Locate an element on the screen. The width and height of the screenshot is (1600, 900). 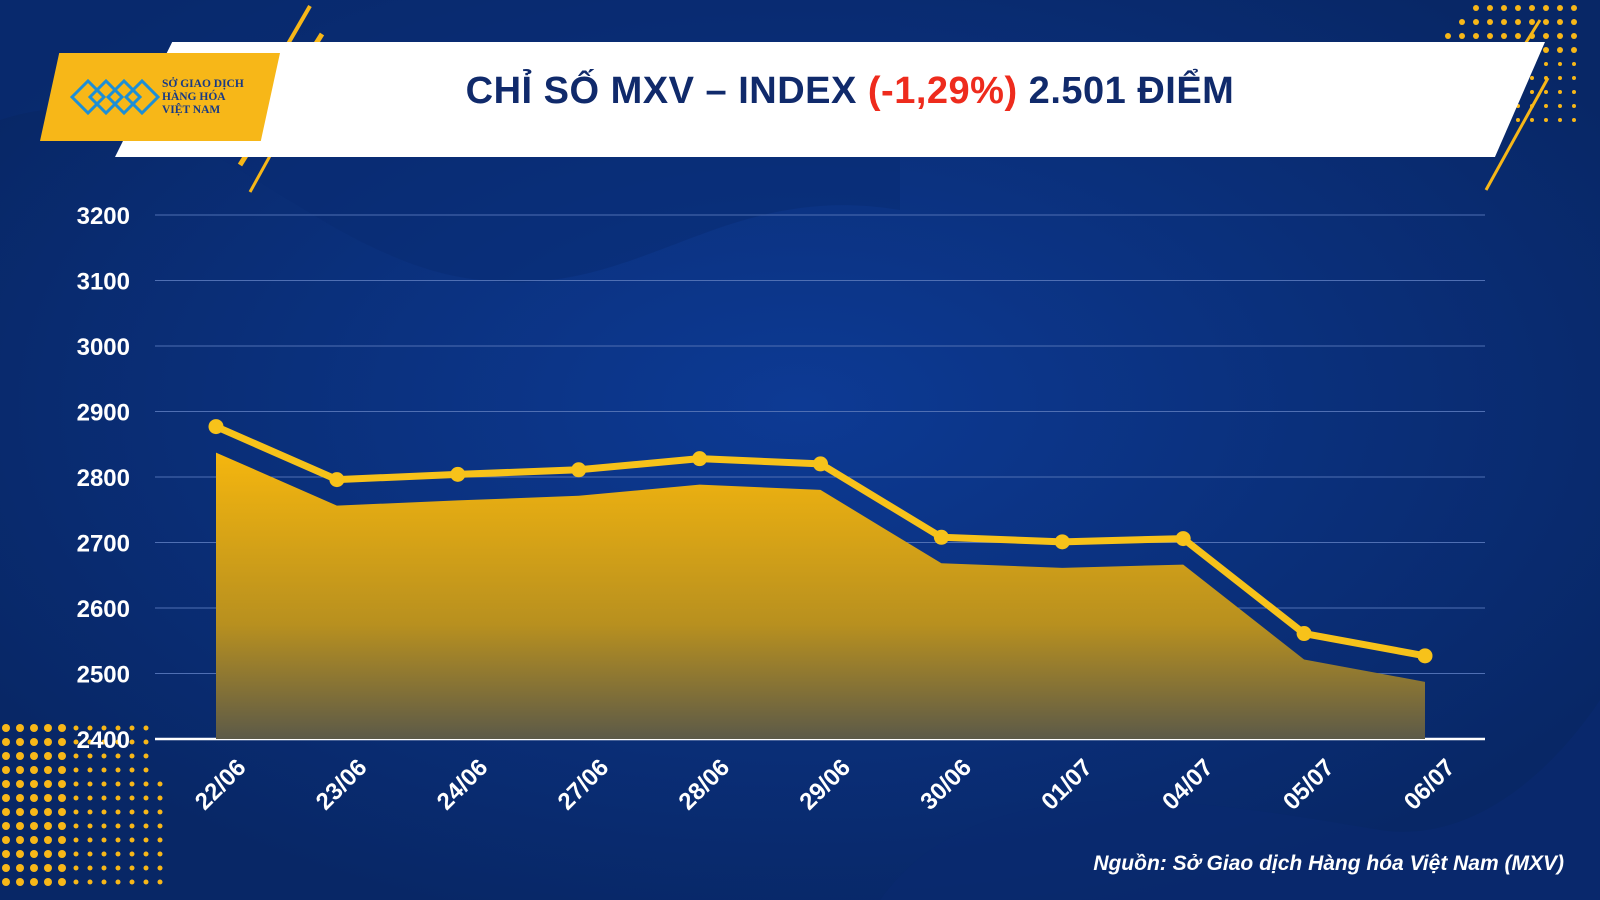
x-tick-label: 22/06 is located at coordinates (221, 785).